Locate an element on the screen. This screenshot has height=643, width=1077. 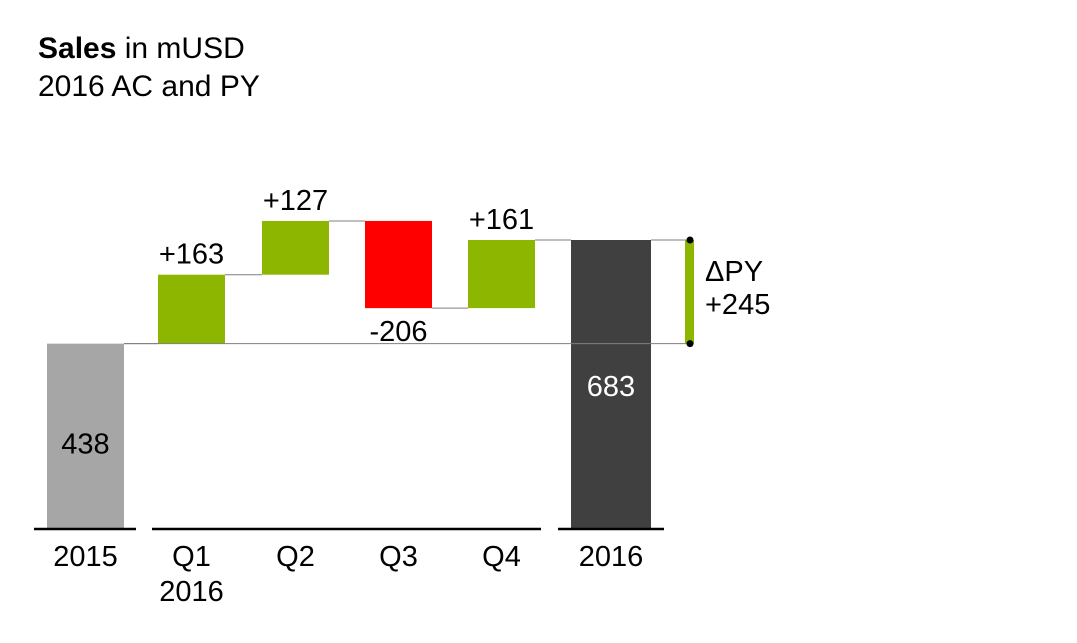
bar-2016 is located at coordinates (611, 384).